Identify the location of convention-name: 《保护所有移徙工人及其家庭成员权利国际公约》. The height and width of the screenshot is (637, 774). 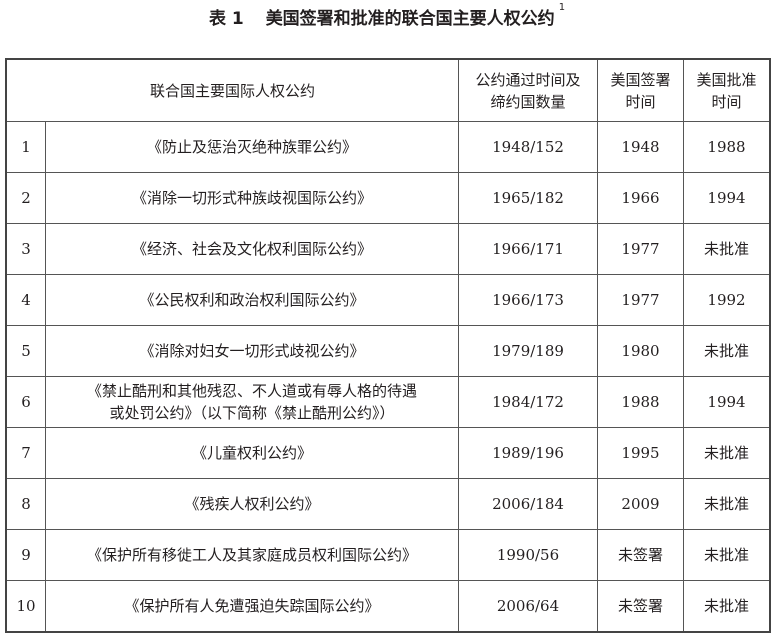
(252, 555).